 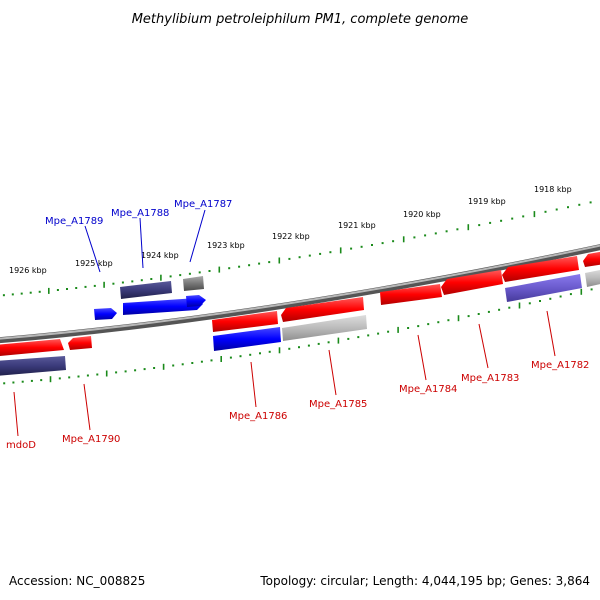 I want to click on tick-label-1925: 1925 kbp, so click(x=94, y=263).